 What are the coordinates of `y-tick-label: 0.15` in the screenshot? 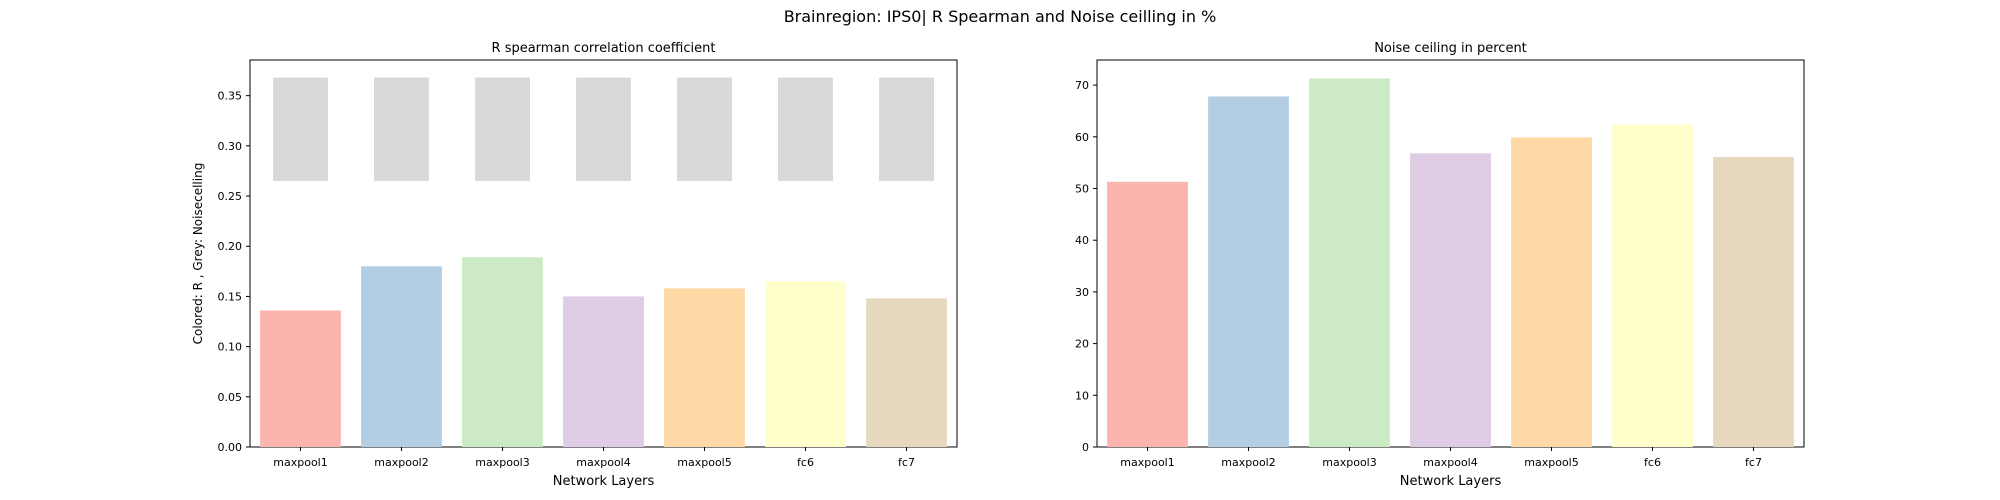 It's located at (230, 296).